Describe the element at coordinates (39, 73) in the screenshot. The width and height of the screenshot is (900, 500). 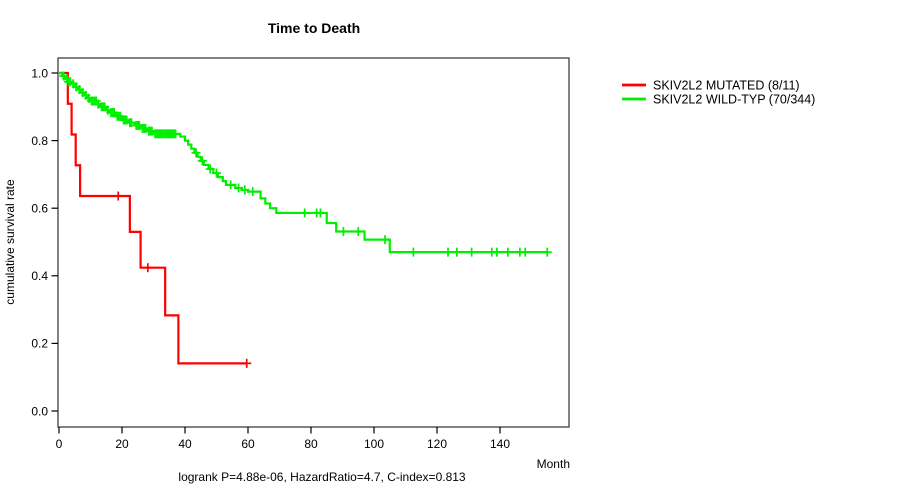
I see `y-tick-label: 1.0` at that location.